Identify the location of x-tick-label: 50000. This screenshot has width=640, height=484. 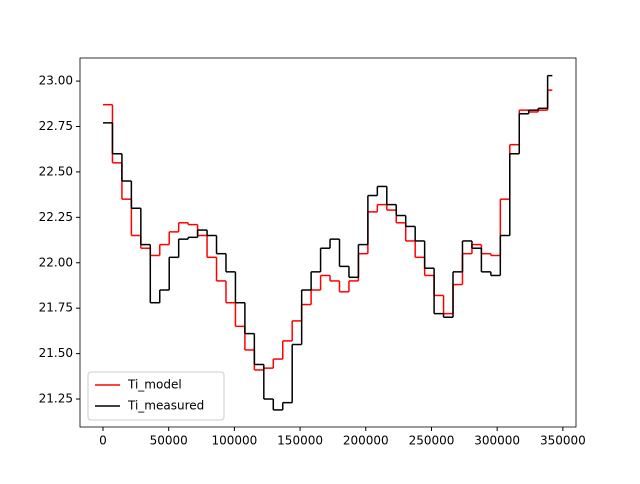
(169, 441).